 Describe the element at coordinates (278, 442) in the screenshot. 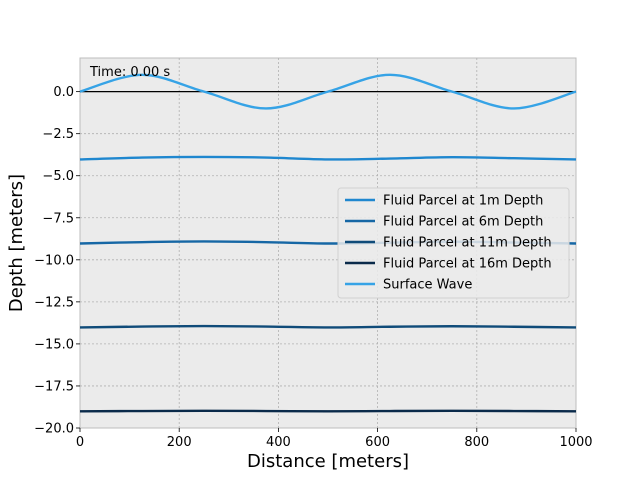

I see `x-tick-label: 400` at that location.